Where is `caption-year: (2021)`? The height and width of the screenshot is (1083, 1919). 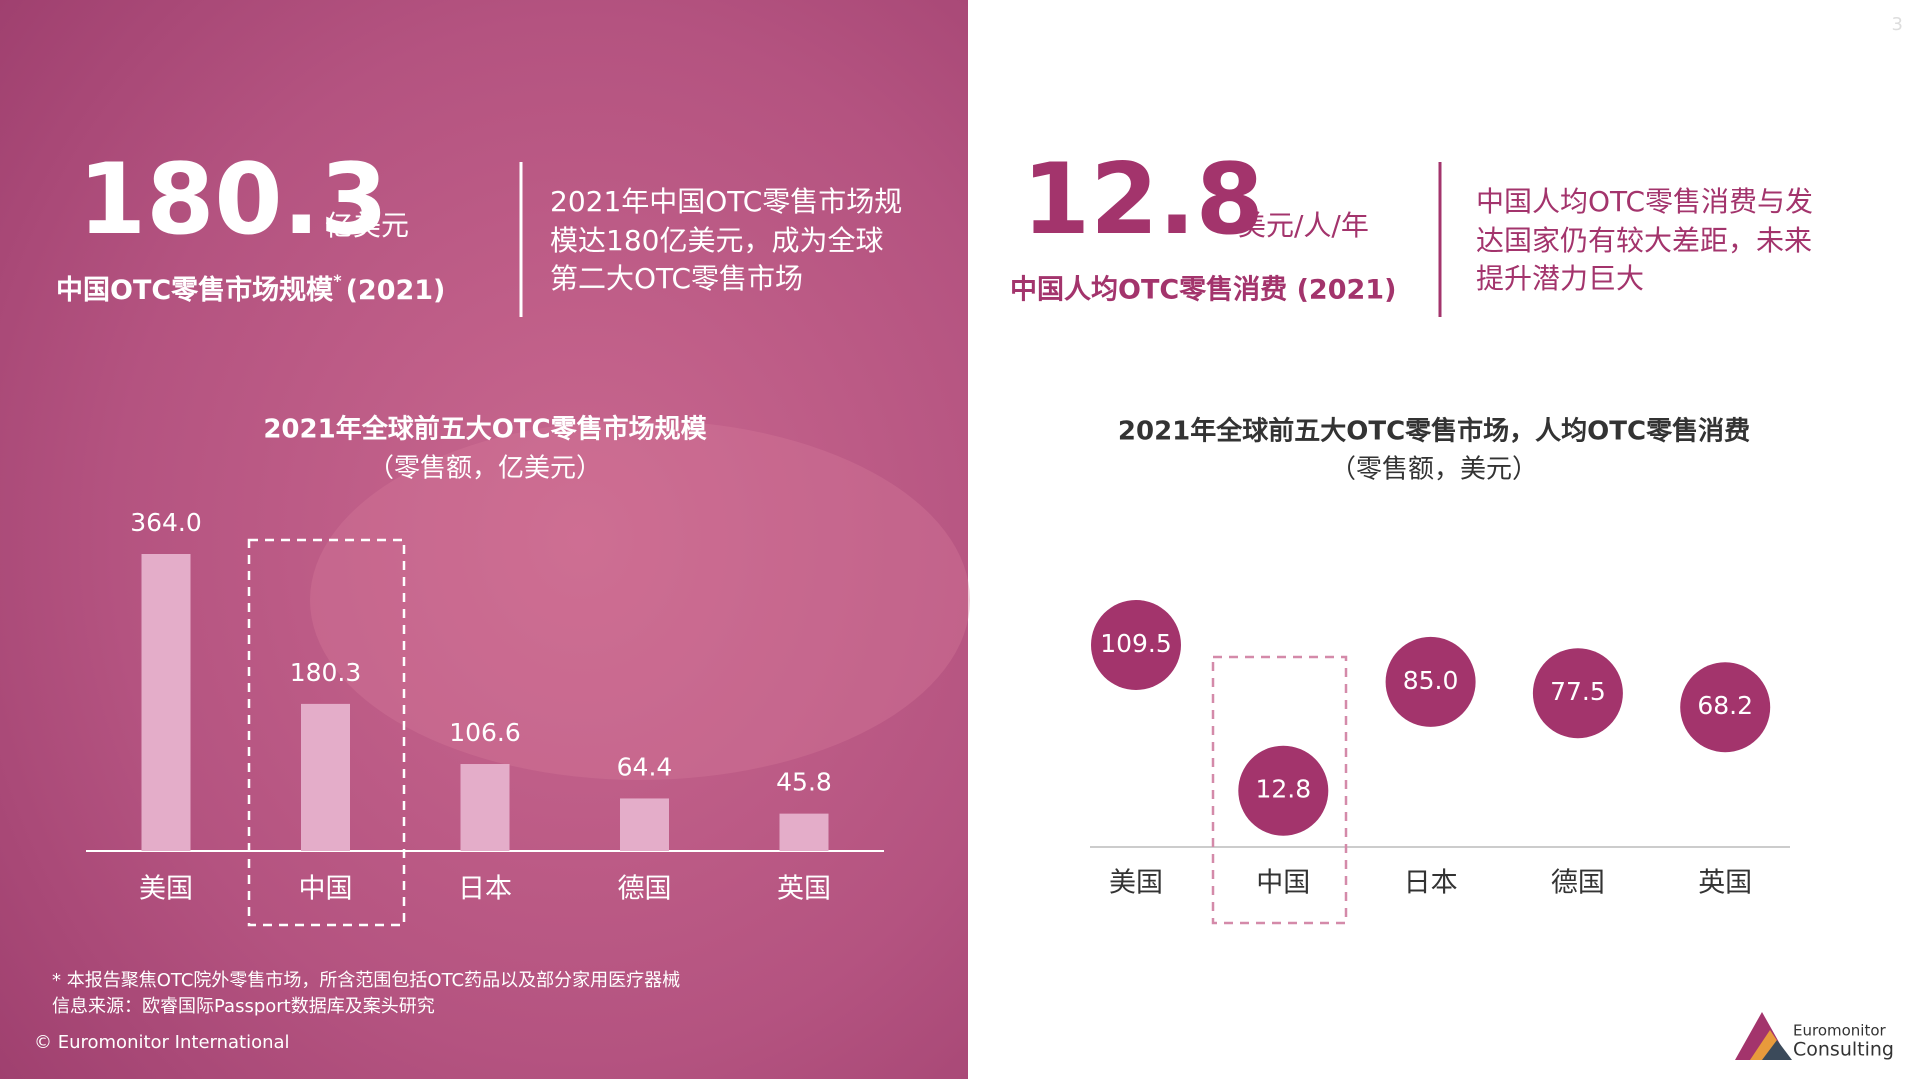
caption-year: (2021) is located at coordinates (396, 290).